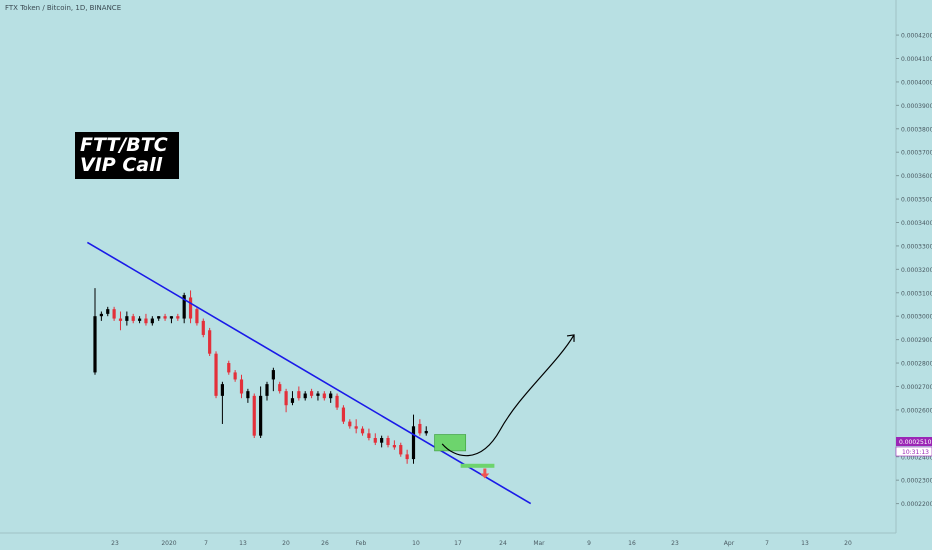 The width and height of the screenshot is (932, 550). I want to click on vip-call-label: FTT/BTC VIP Call, so click(127, 155).